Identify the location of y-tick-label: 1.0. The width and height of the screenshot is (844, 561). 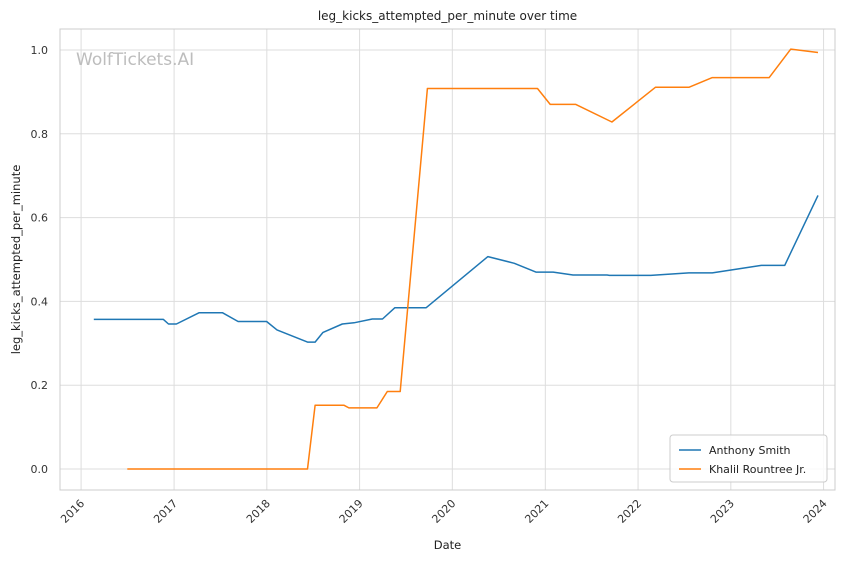
(40, 50).